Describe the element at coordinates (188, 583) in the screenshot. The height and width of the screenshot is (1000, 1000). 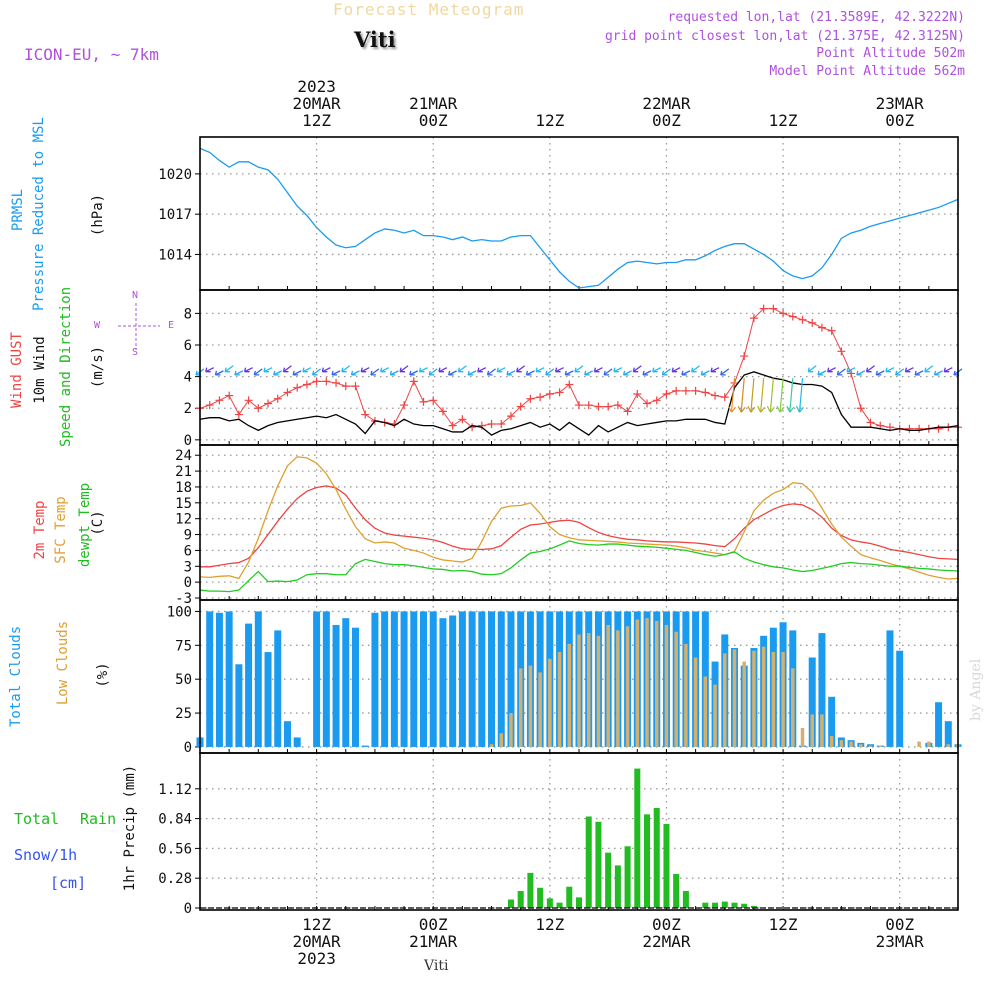
I see `y-tick-label: 0` at that location.